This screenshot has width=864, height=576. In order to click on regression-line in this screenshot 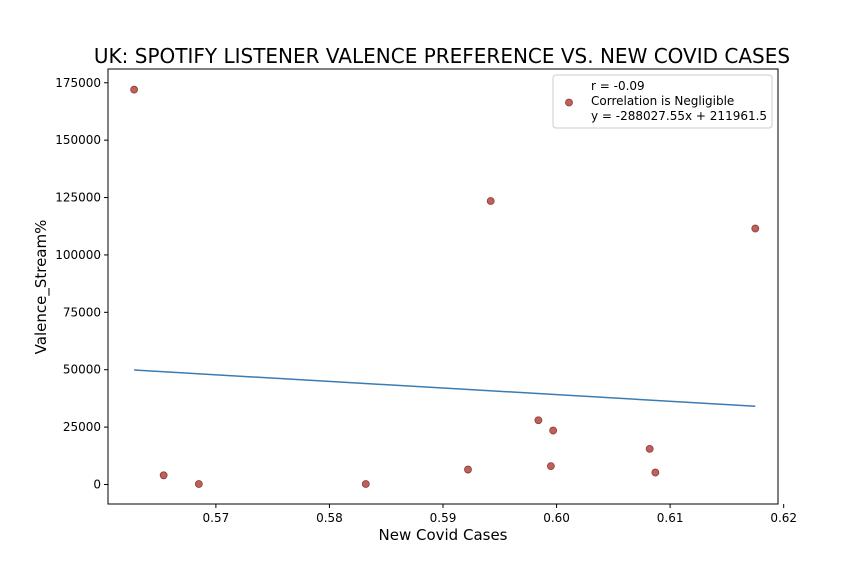, I will do `click(445, 388)`.